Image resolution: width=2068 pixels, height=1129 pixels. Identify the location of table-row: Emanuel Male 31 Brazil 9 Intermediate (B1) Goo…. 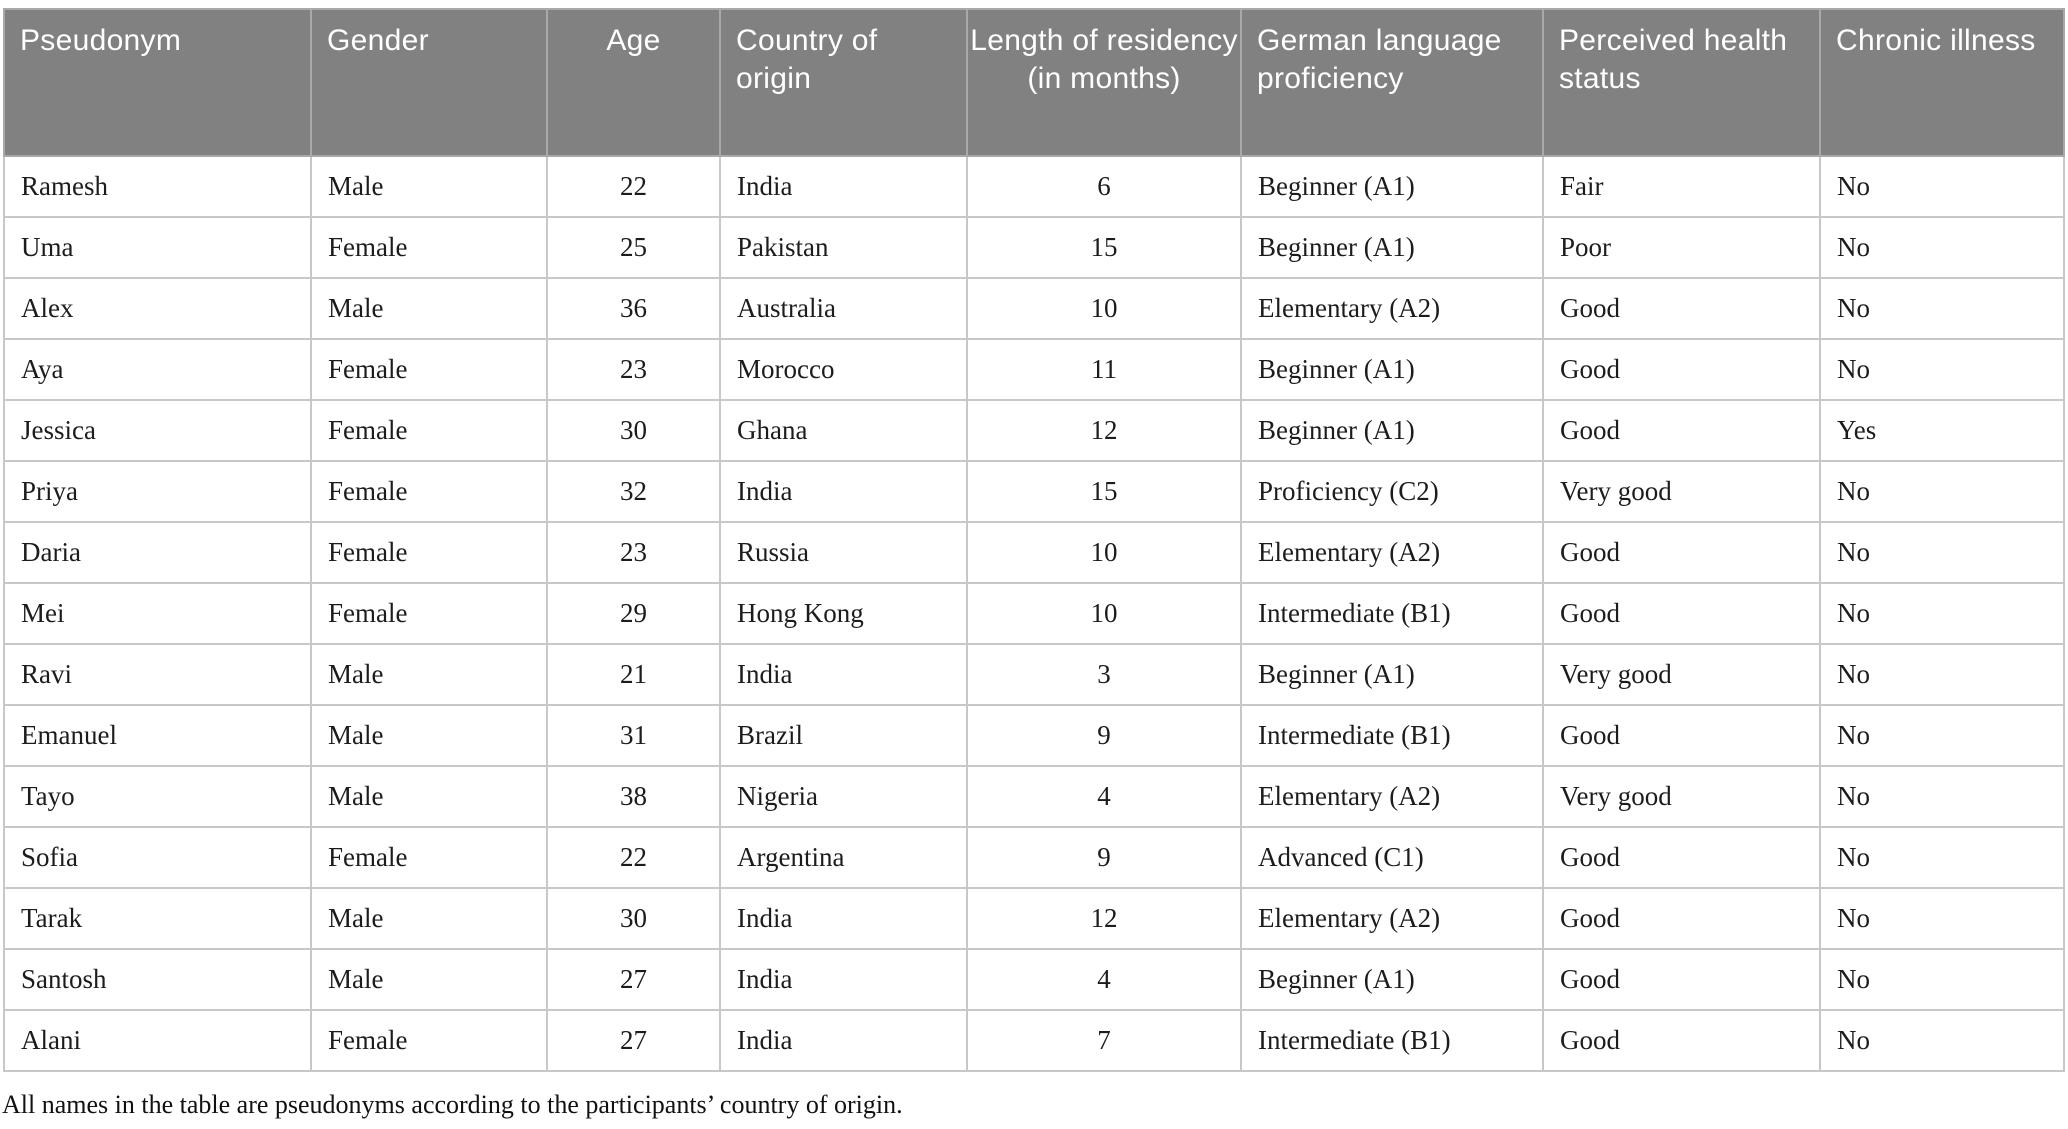
(1034, 735).